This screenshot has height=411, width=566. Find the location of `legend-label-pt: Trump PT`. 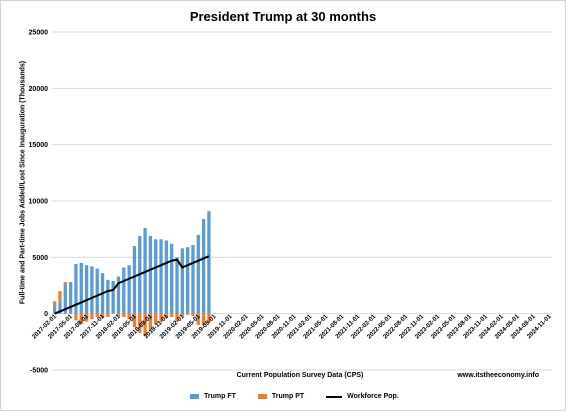

legend-label-pt: Trump PT is located at coordinates (288, 396).